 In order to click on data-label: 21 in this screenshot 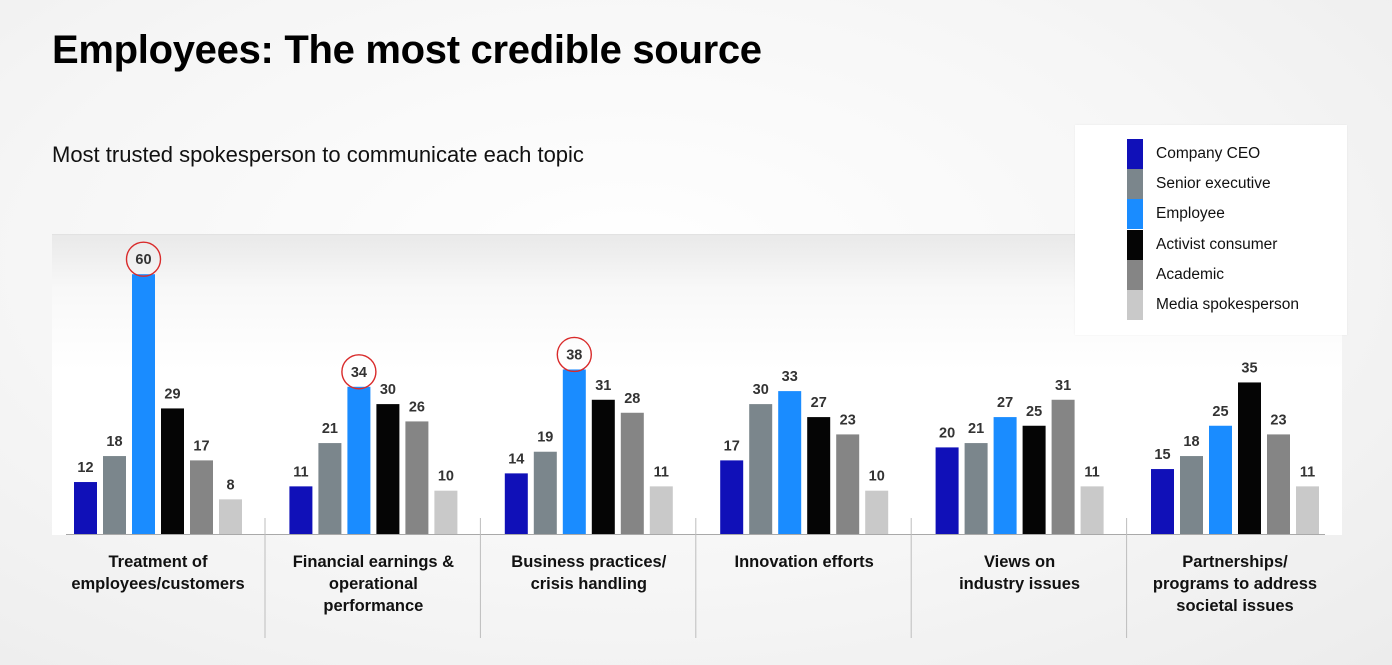, I will do `click(976, 429)`.